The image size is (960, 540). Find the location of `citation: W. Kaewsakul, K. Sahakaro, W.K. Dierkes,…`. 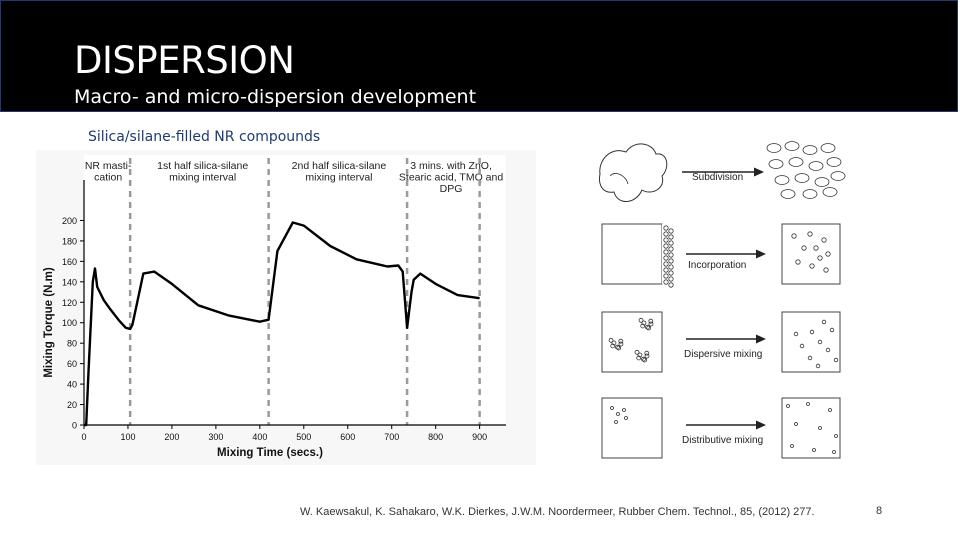

citation: W. Kaewsakul, K. Sahakaro, W.K. Dierkes,… is located at coordinates (557, 512).